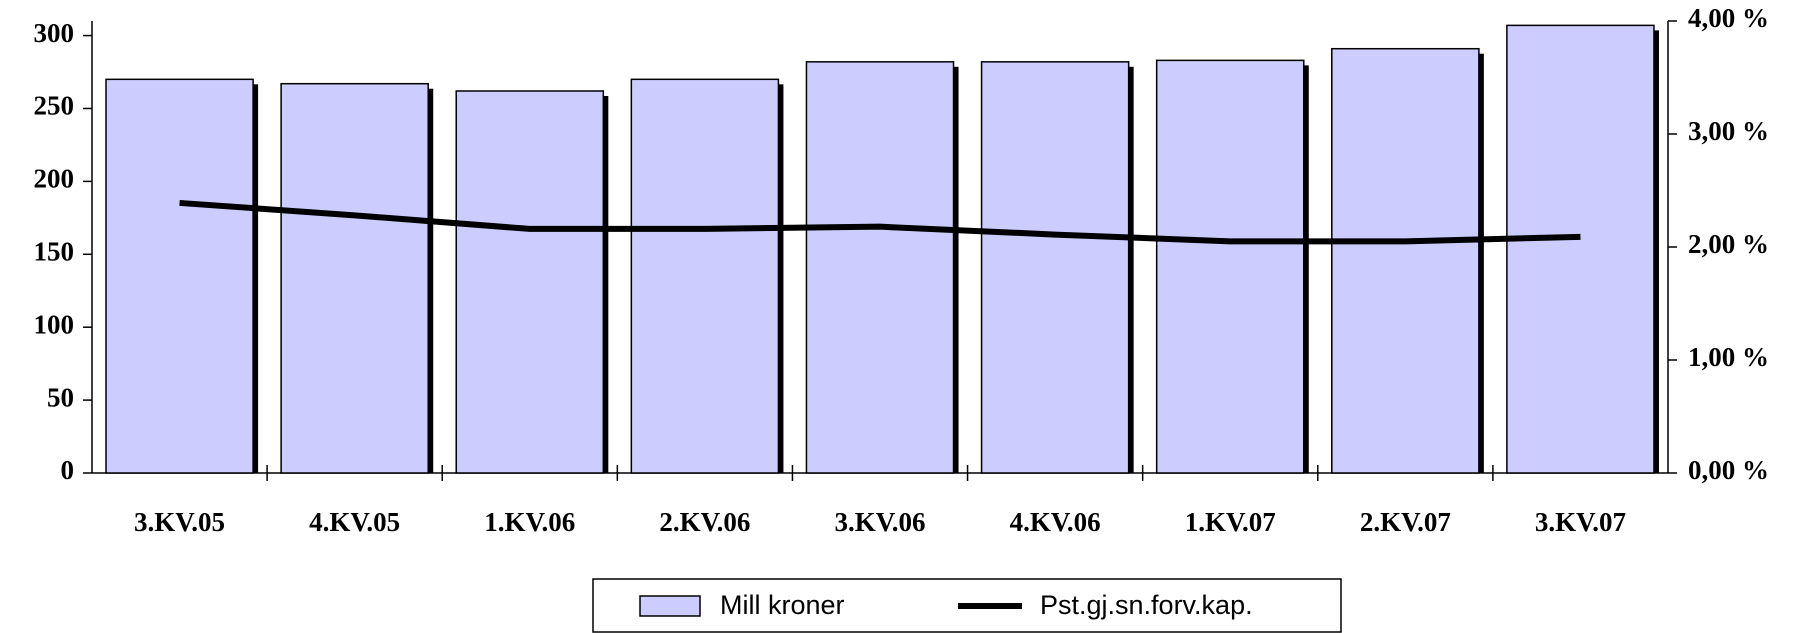  What do you see at coordinates (1146, 605) in the screenshot?
I see `legend-label: Pst.gj.sn.forv.kap.` at bounding box center [1146, 605].